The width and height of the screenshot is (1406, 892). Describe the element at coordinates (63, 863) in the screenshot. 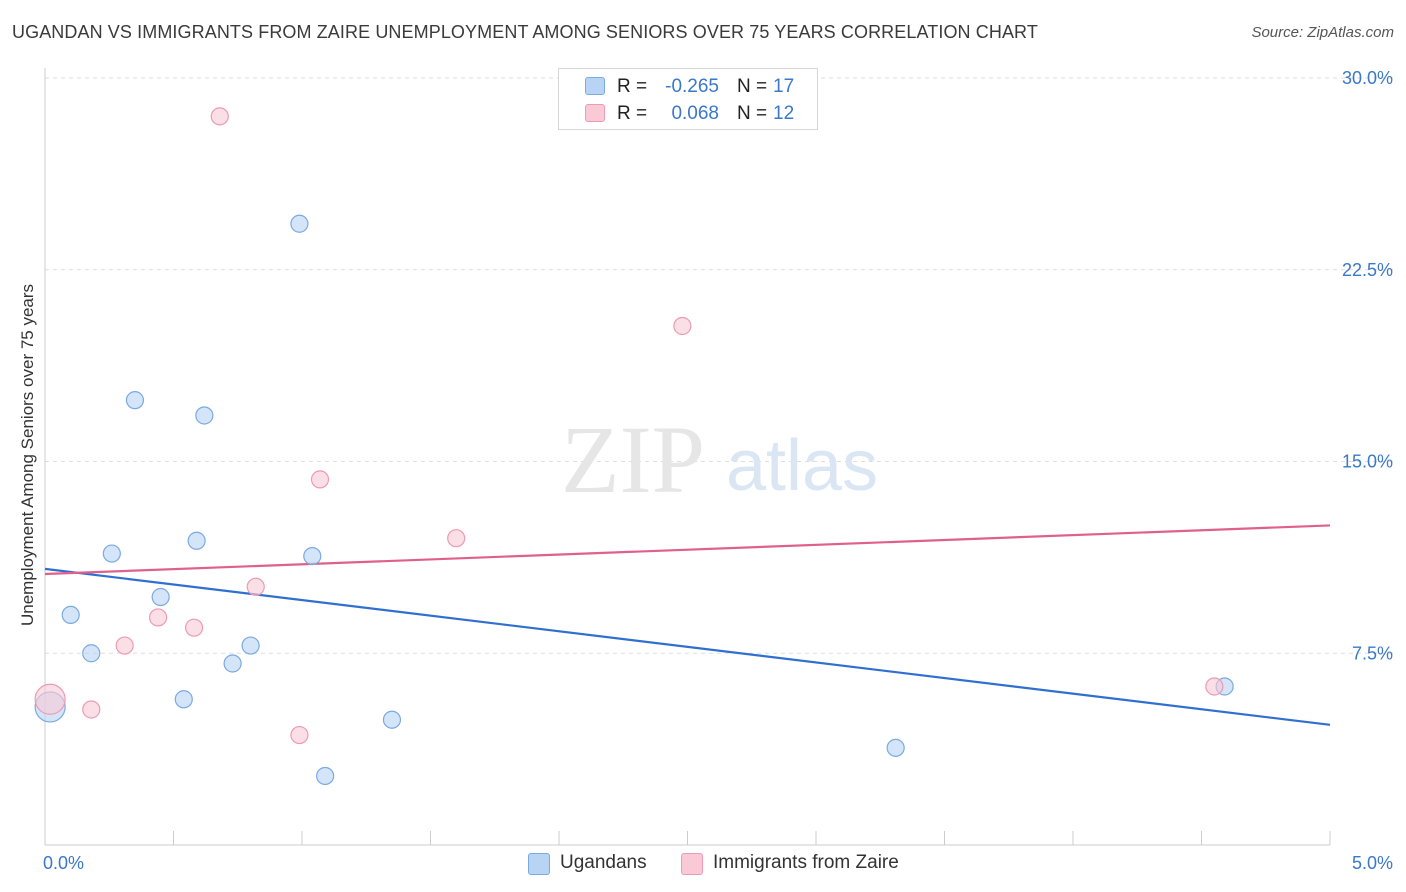

I see `x-tick-label: 0.0%` at that location.